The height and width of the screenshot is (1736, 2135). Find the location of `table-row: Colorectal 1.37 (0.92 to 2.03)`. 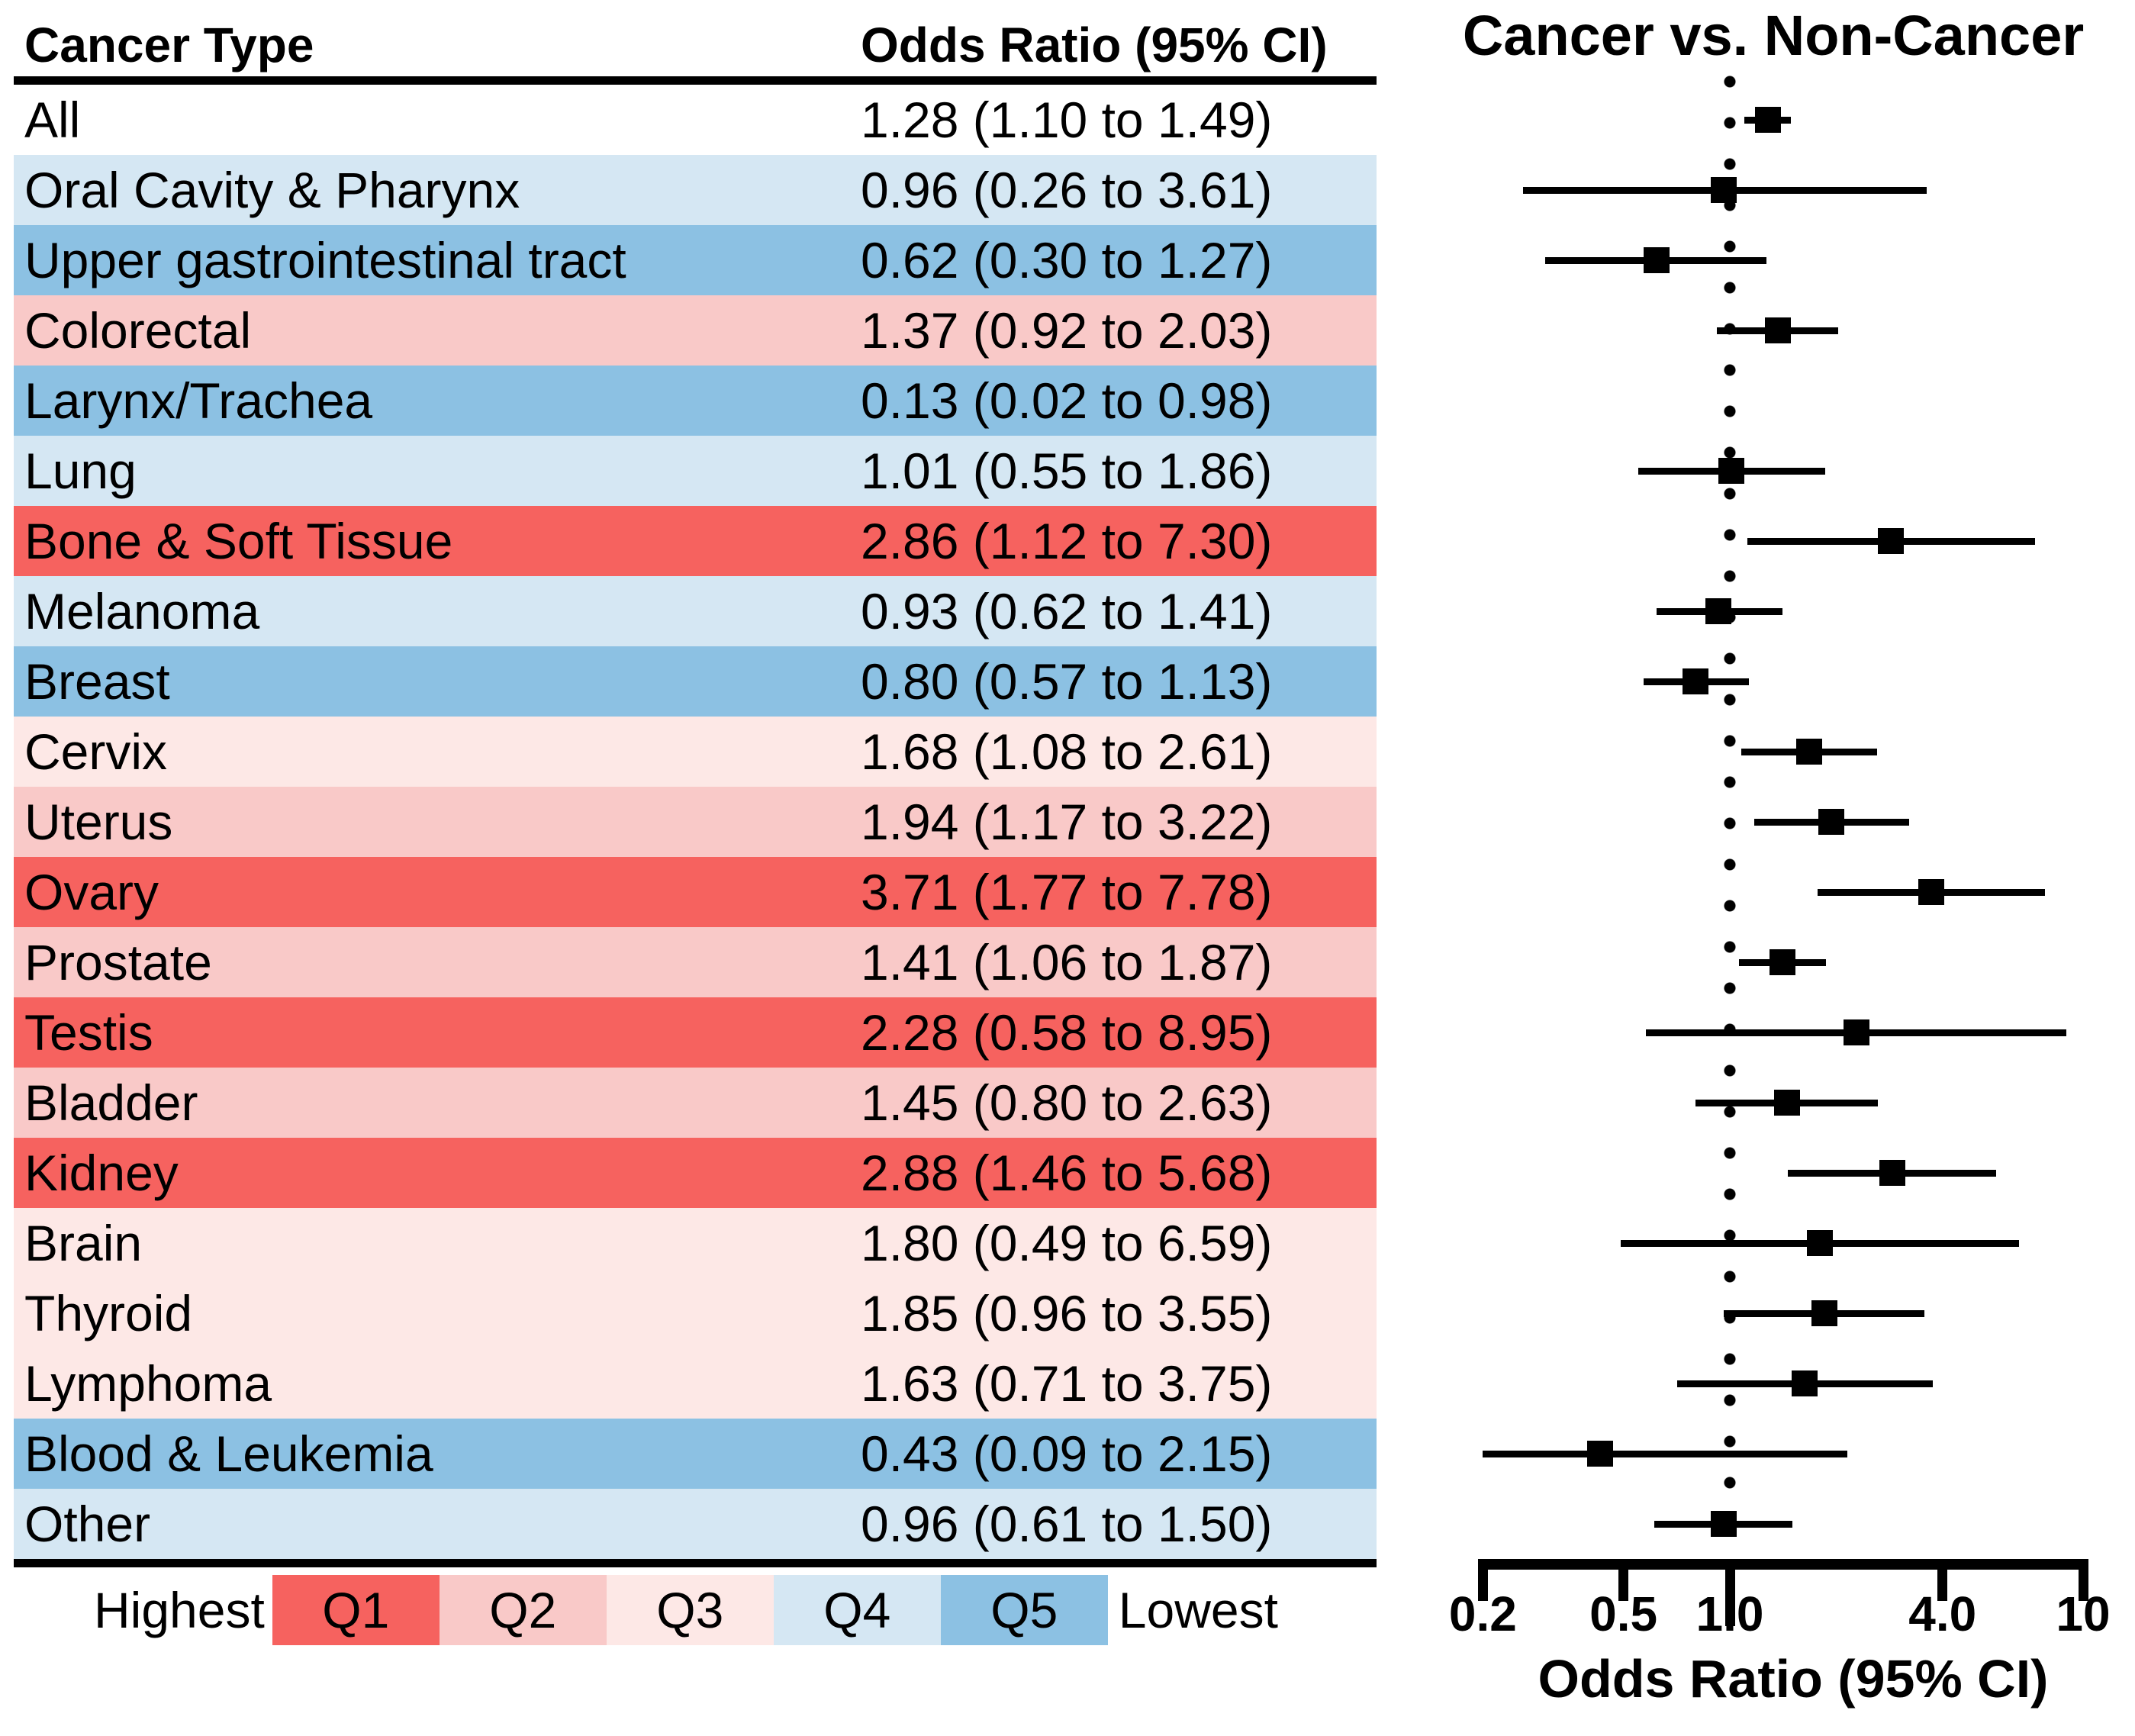

table-row: Colorectal 1.37 (0.92 to 2.03) is located at coordinates (695, 330).